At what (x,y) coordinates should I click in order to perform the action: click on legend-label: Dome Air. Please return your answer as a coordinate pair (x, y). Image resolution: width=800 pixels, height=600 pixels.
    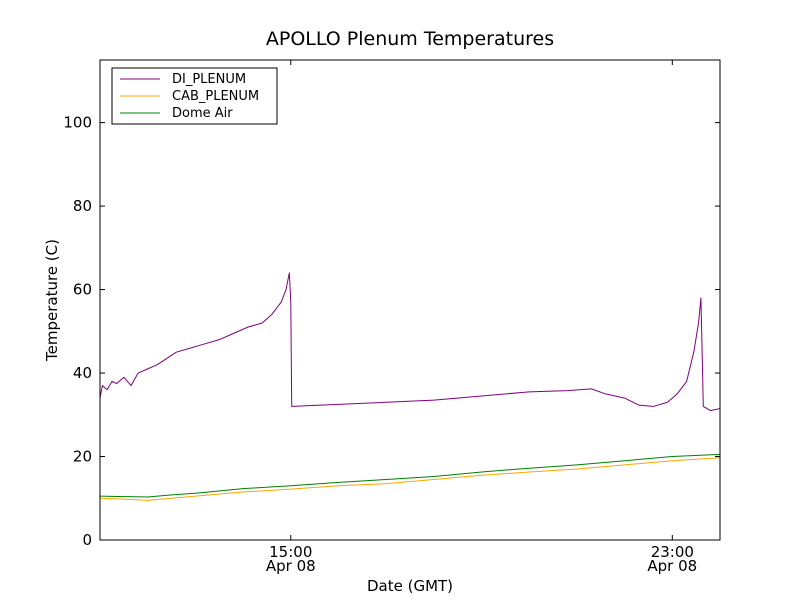
    Looking at the image, I should click on (202, 113).